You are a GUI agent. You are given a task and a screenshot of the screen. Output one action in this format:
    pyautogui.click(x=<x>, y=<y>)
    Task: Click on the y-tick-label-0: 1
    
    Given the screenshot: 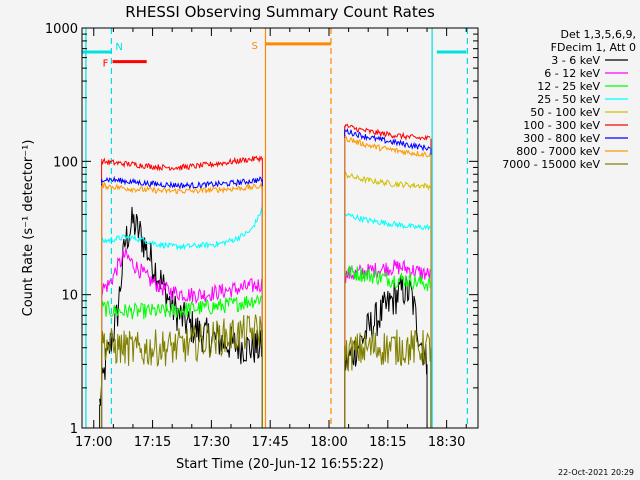 What is the action you would take?
    pyautogui.click(x=74, y=429)
    